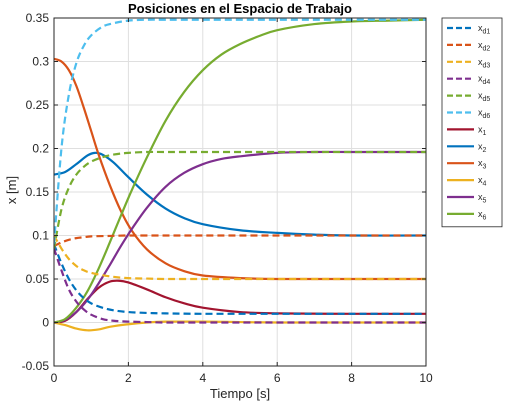 Image resolution: width=509 pixels, height=403 pixels. What do you see at coordinates (351, 378) in the screenshot?
I see `x-tick-label: 8` at bounding box center [351, 378].